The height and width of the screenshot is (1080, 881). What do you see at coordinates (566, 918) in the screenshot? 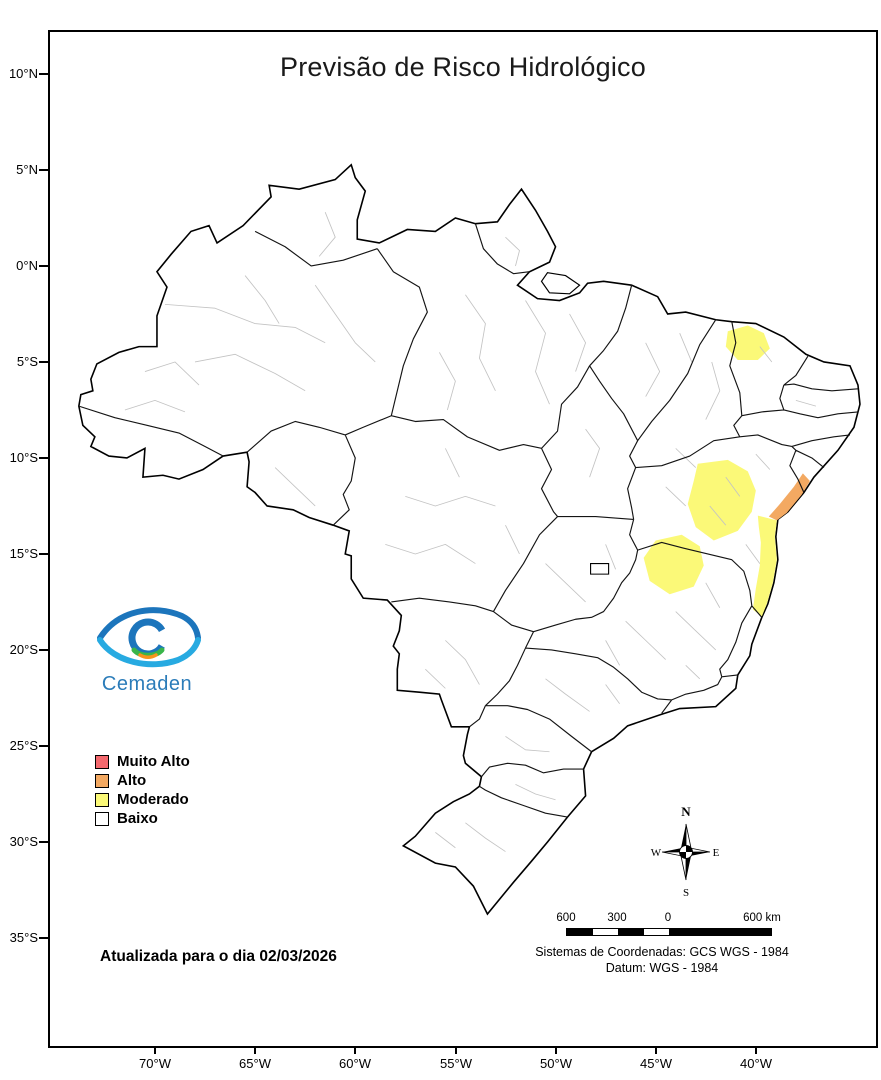
I see `scale-label-600-left: 600` at bounding box center [566, 918].